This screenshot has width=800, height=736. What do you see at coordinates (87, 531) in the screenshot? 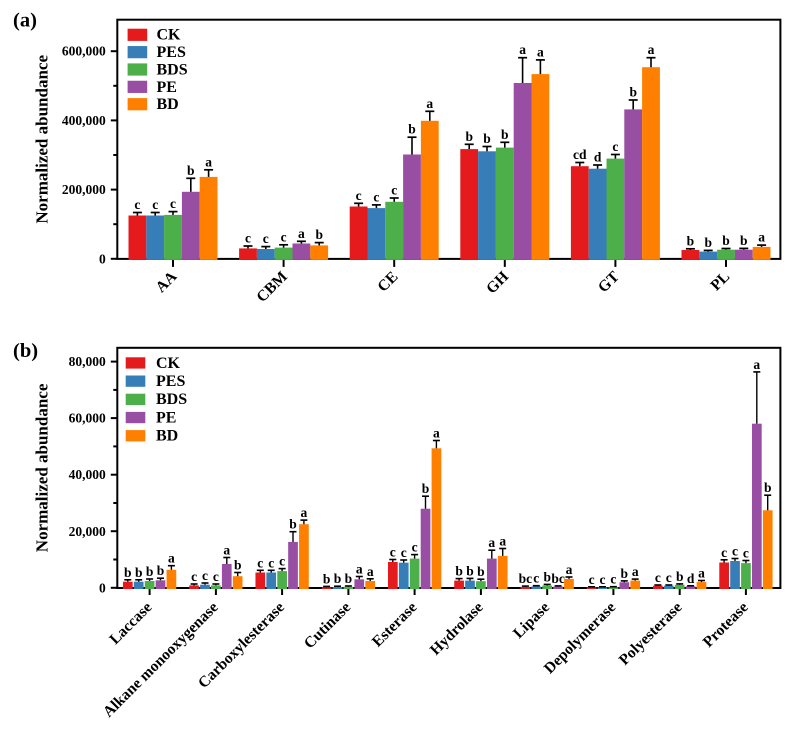
I see `svg-text: 20,000` at bounding box center [87, 531].